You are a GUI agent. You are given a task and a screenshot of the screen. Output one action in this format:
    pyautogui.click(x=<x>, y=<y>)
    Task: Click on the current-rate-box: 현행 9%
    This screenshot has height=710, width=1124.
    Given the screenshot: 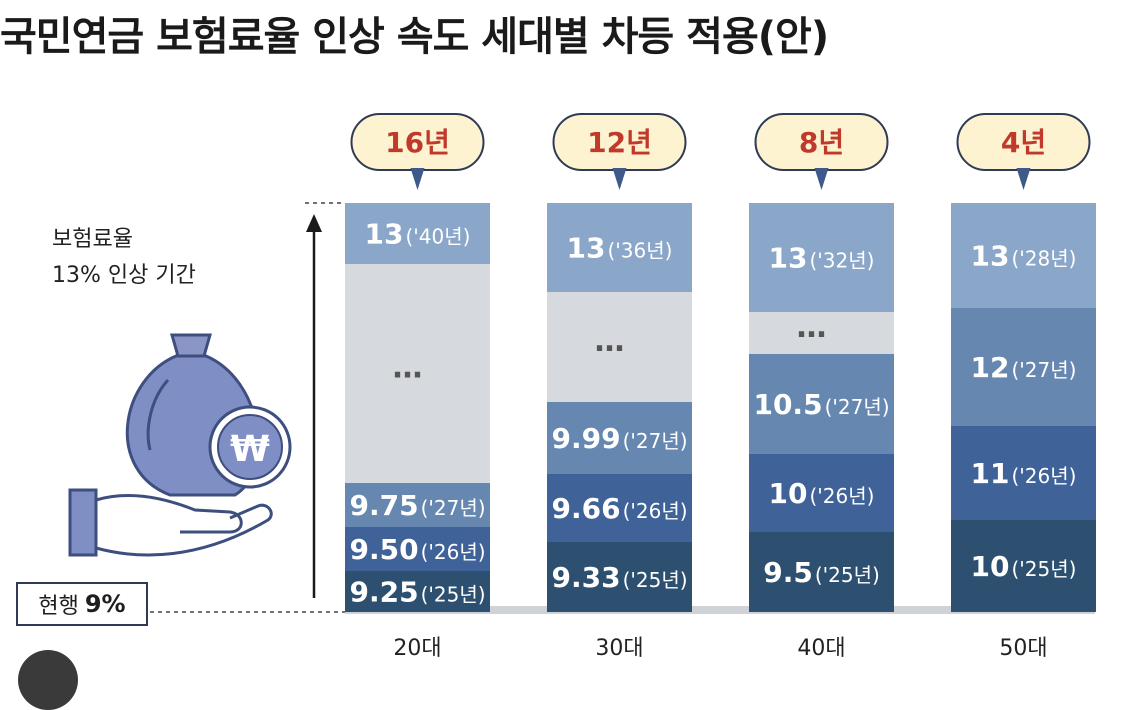 What is the action you would take?
    pyautogui.click(x=82, y=604)
    